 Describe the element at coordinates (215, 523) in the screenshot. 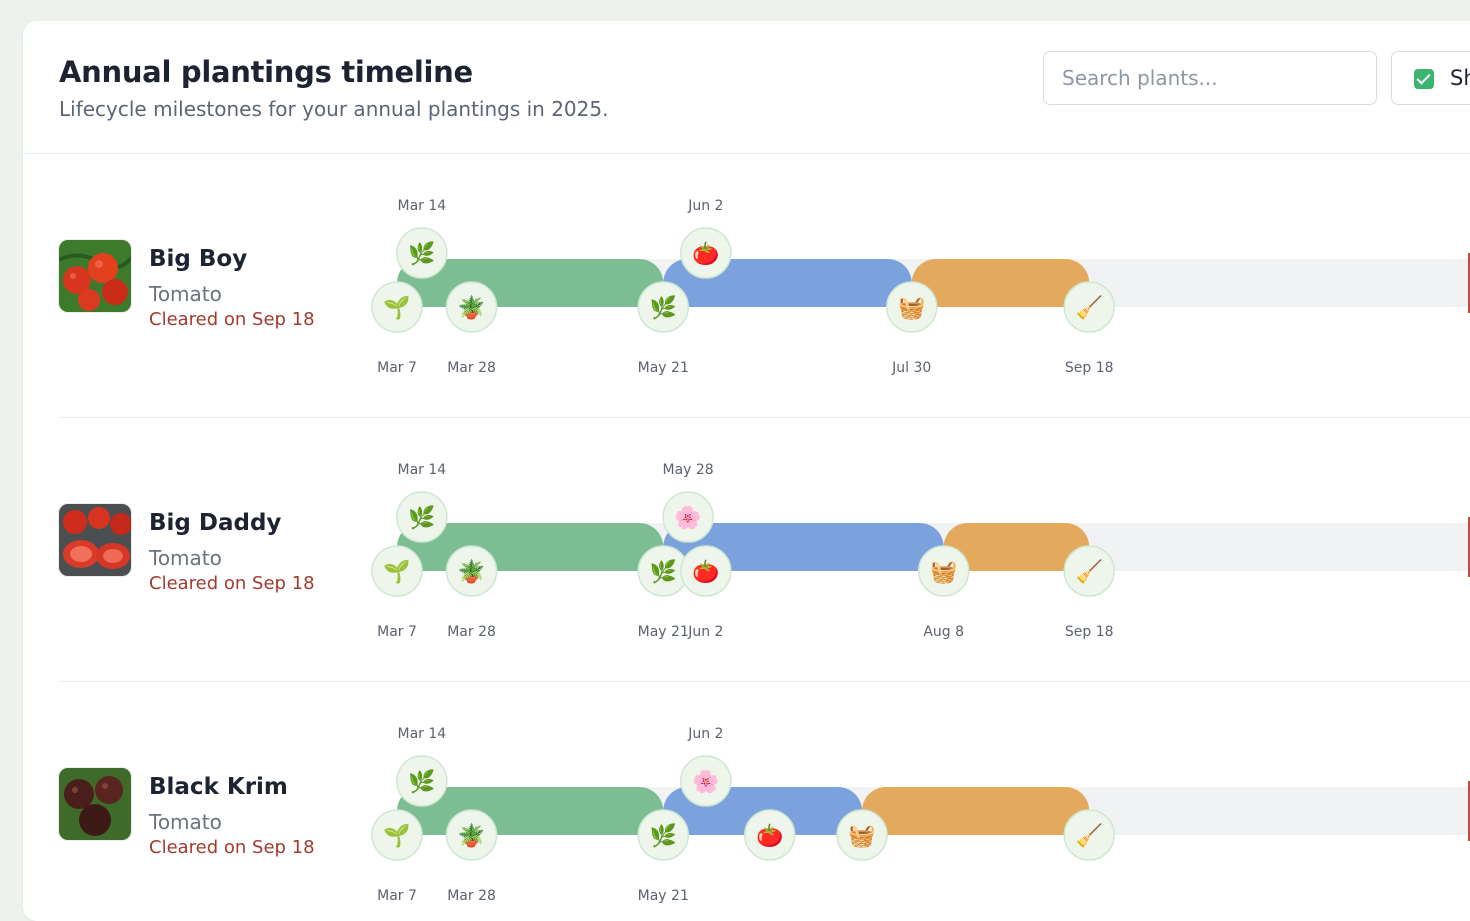

I see `plant-name: Big Daddy` at that location.